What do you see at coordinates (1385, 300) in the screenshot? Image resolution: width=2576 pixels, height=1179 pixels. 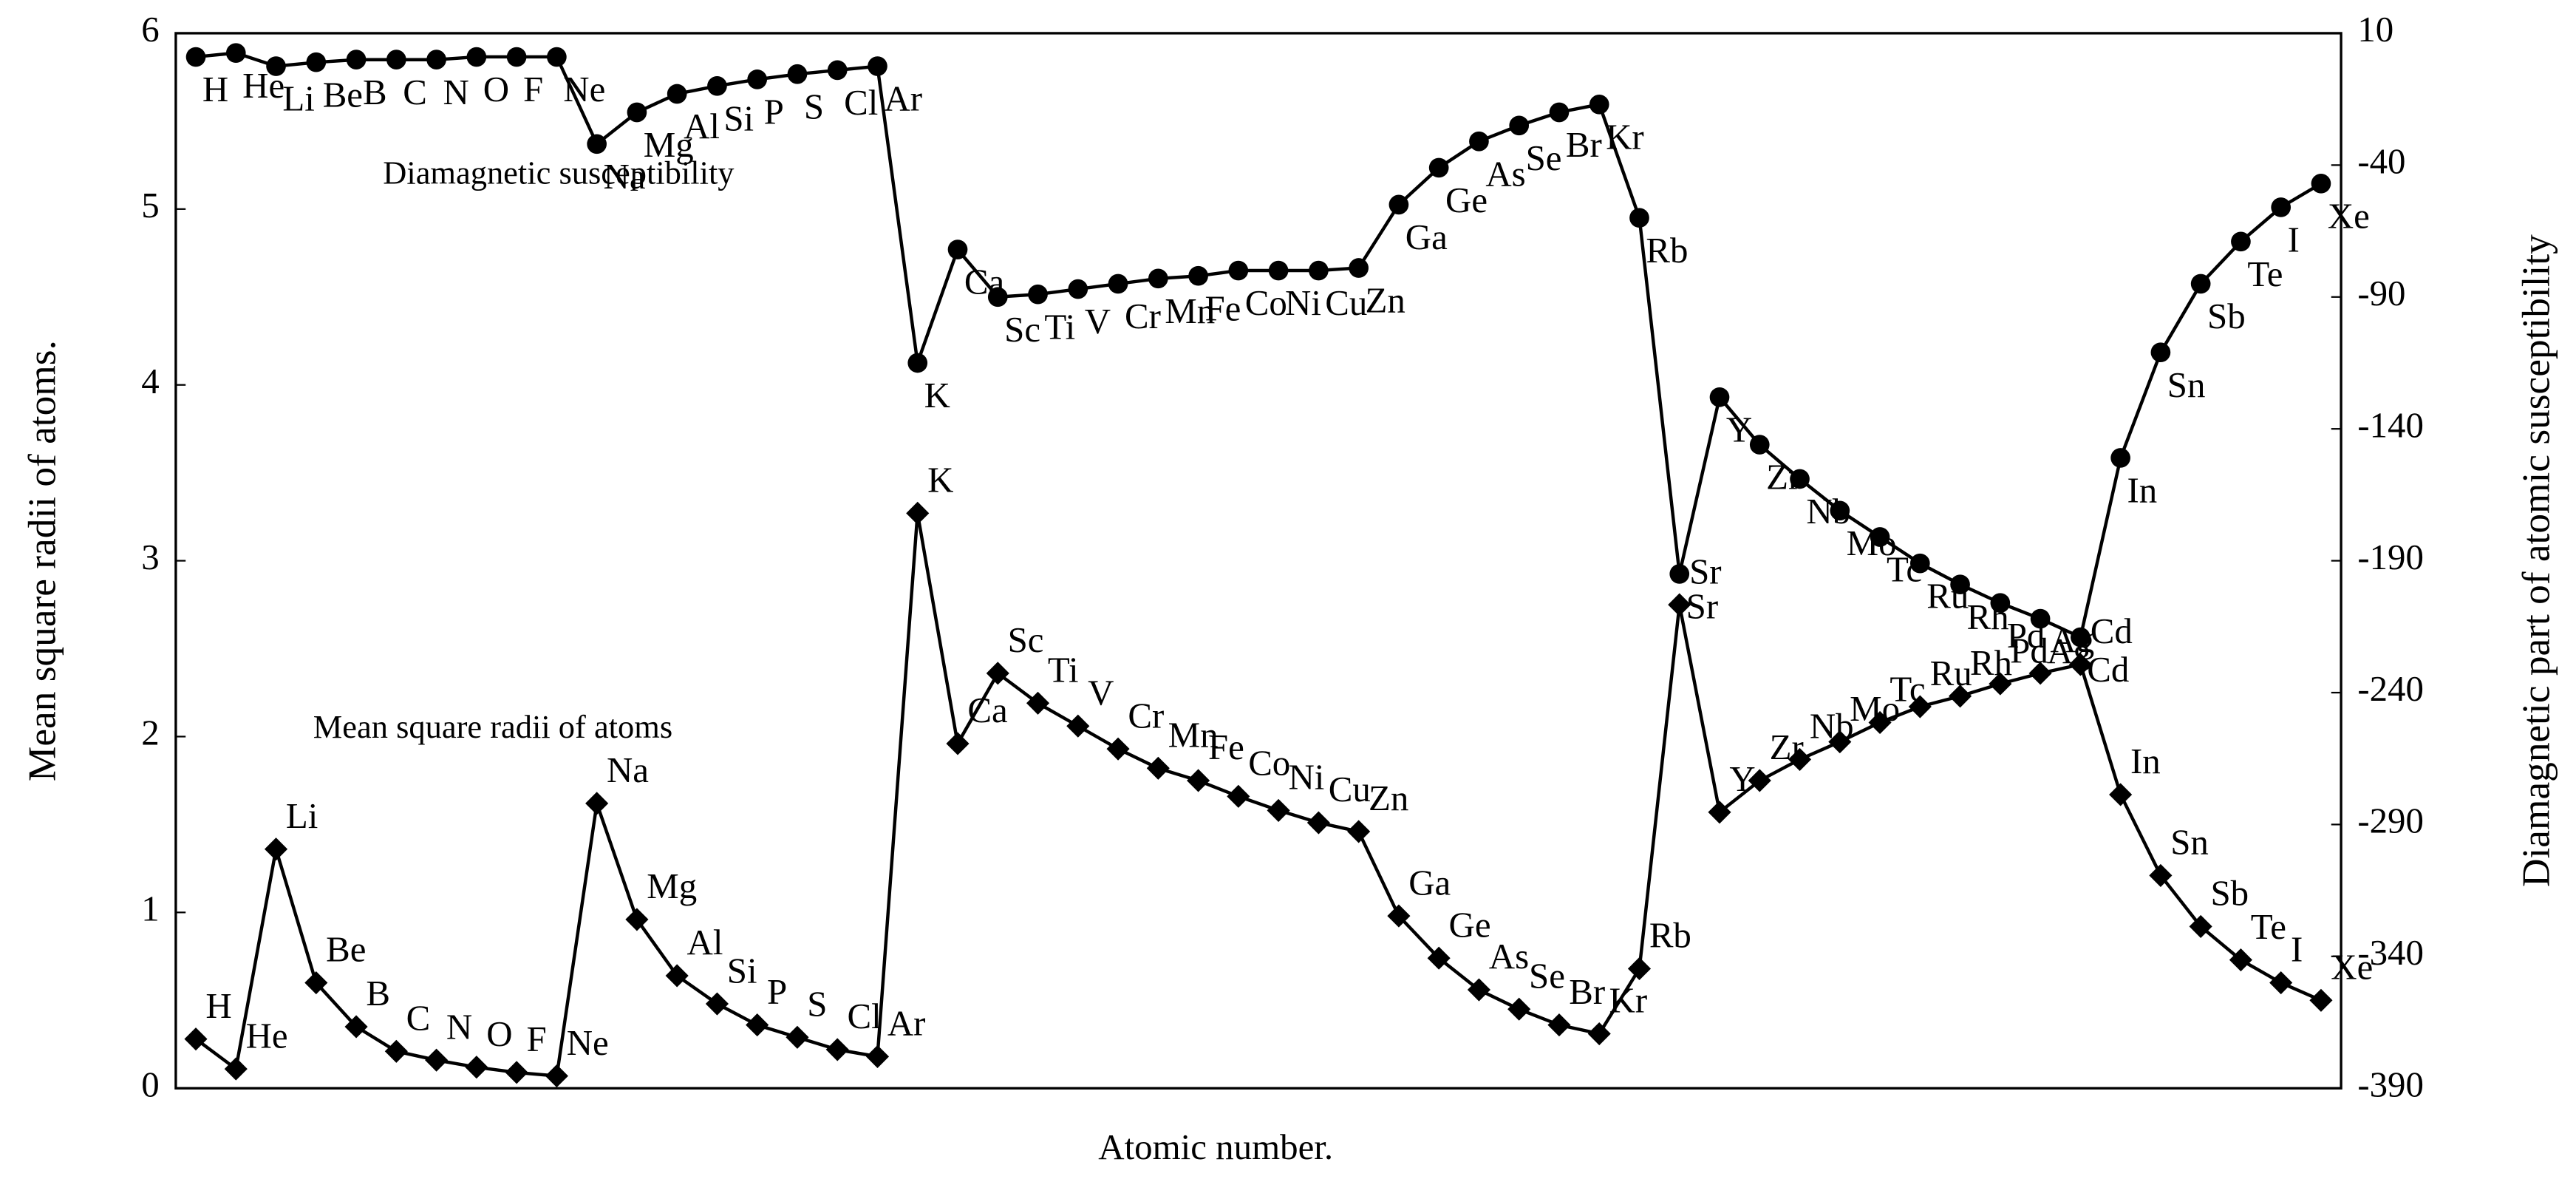 I see `point-label: Zn` at bounding box center [1385, 300].